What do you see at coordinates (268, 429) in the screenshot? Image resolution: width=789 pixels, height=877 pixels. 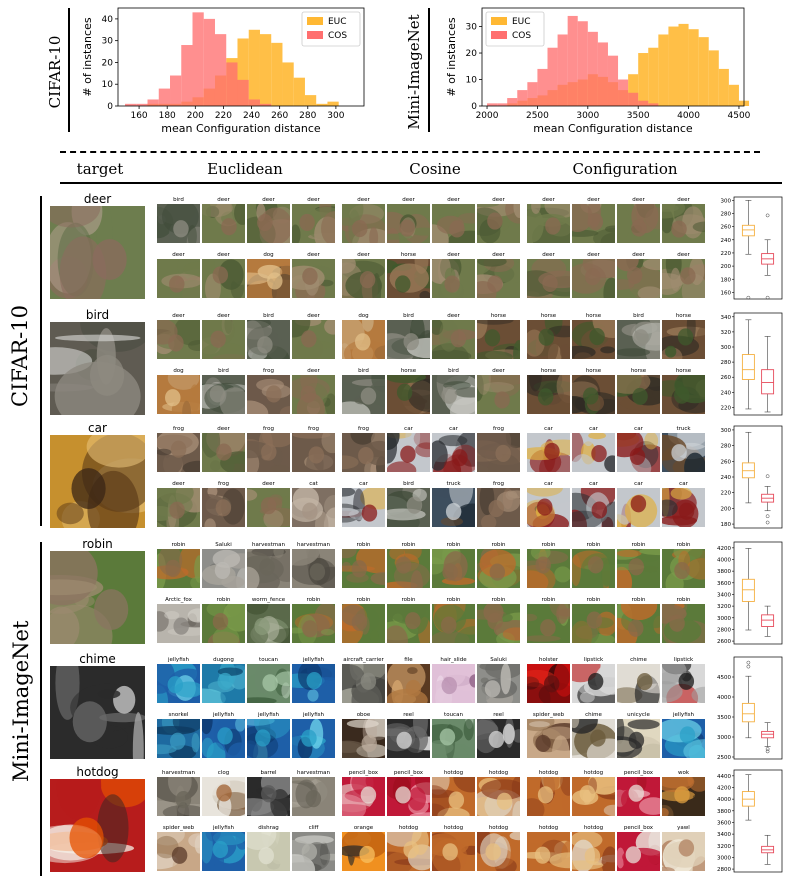 I see `neighbor-class-label: frog` at bounding box center [268, 429].